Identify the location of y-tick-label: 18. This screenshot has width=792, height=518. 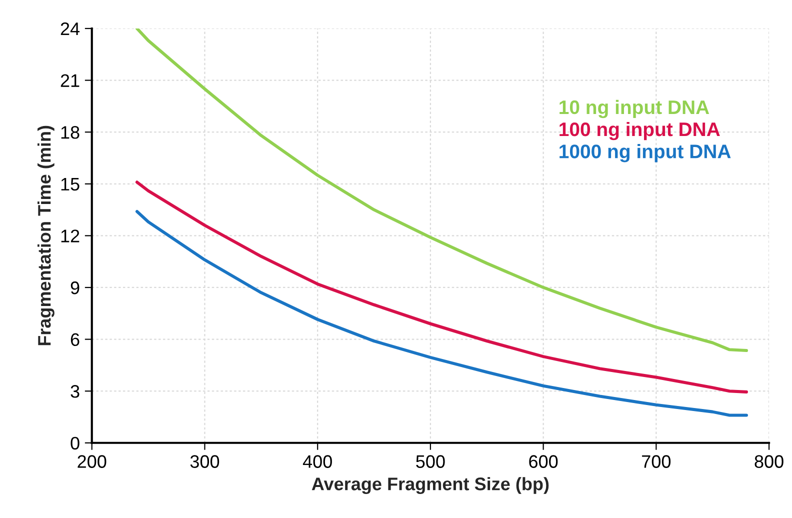
(70, 132).